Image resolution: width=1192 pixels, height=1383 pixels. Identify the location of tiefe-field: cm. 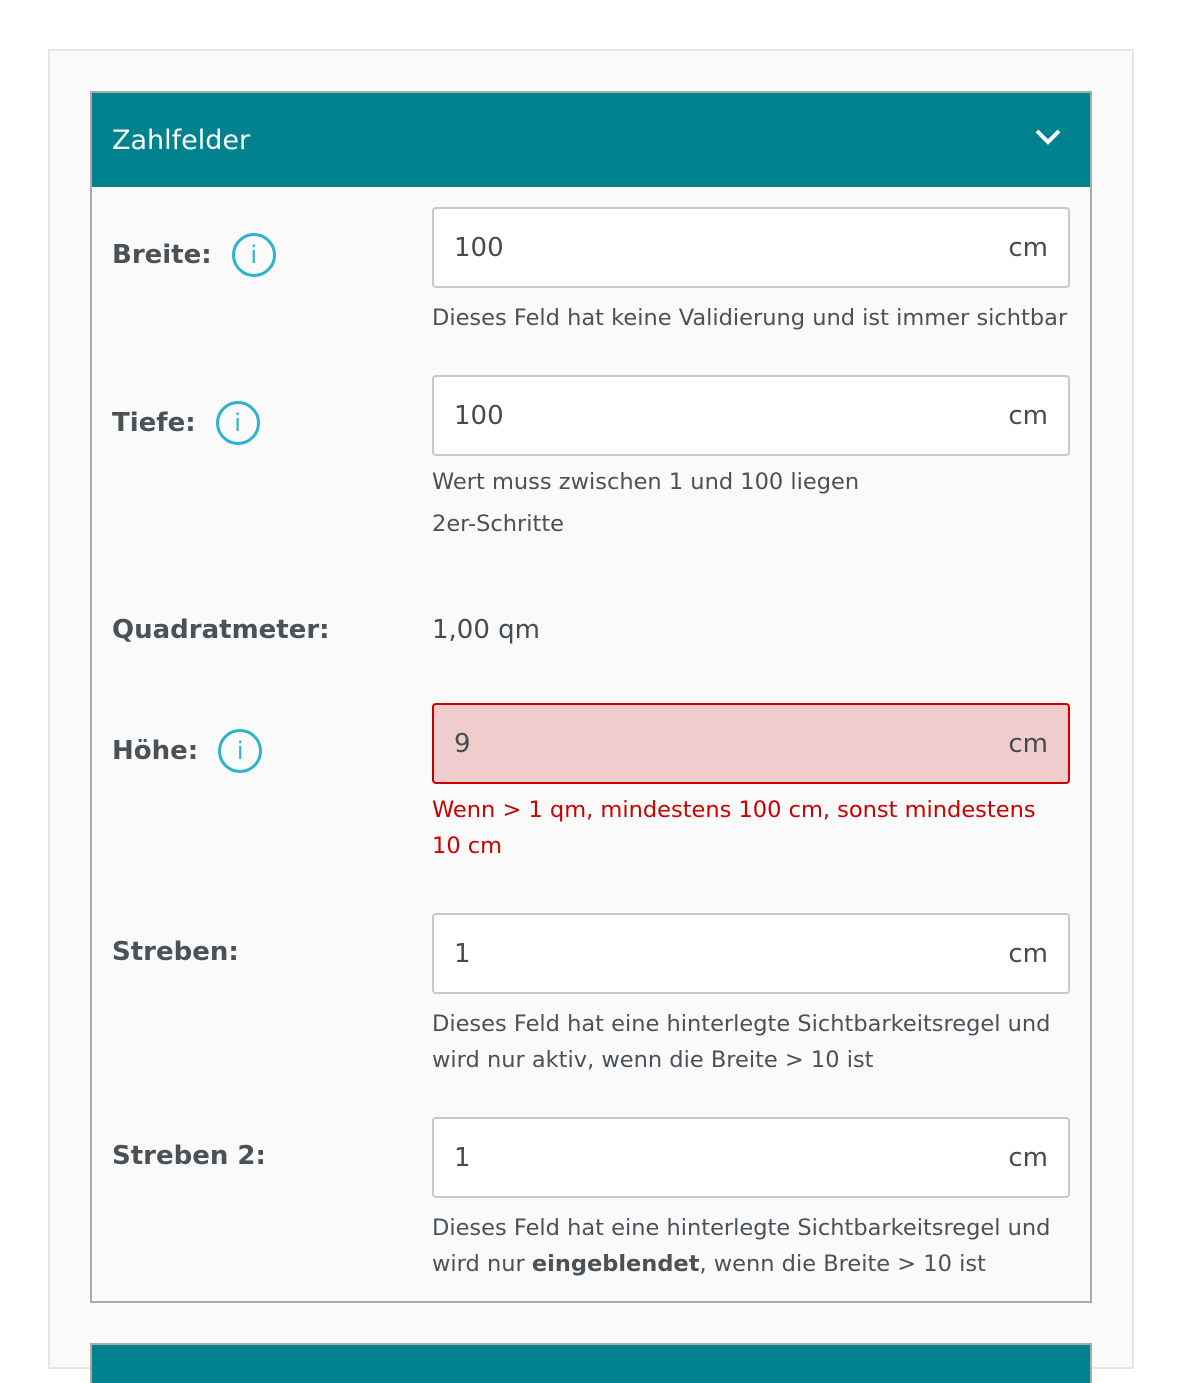
(751, 415).